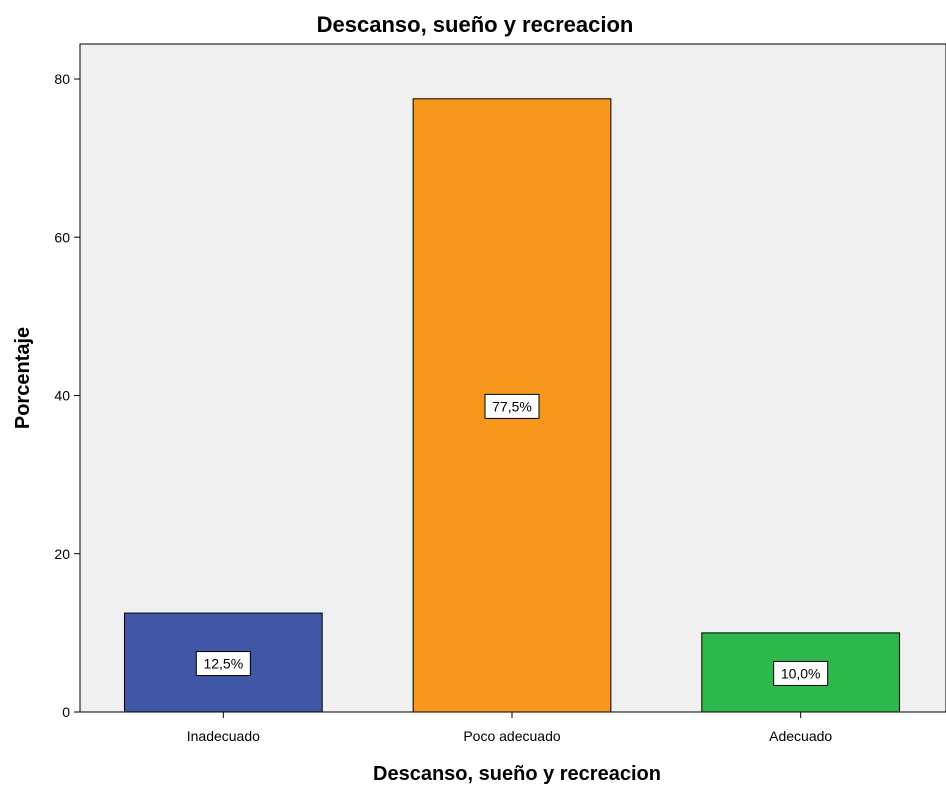 The height and width of the screenshot is (787, 946). I want to click on y-axis-title: Porcentaje, so click(23, 378).